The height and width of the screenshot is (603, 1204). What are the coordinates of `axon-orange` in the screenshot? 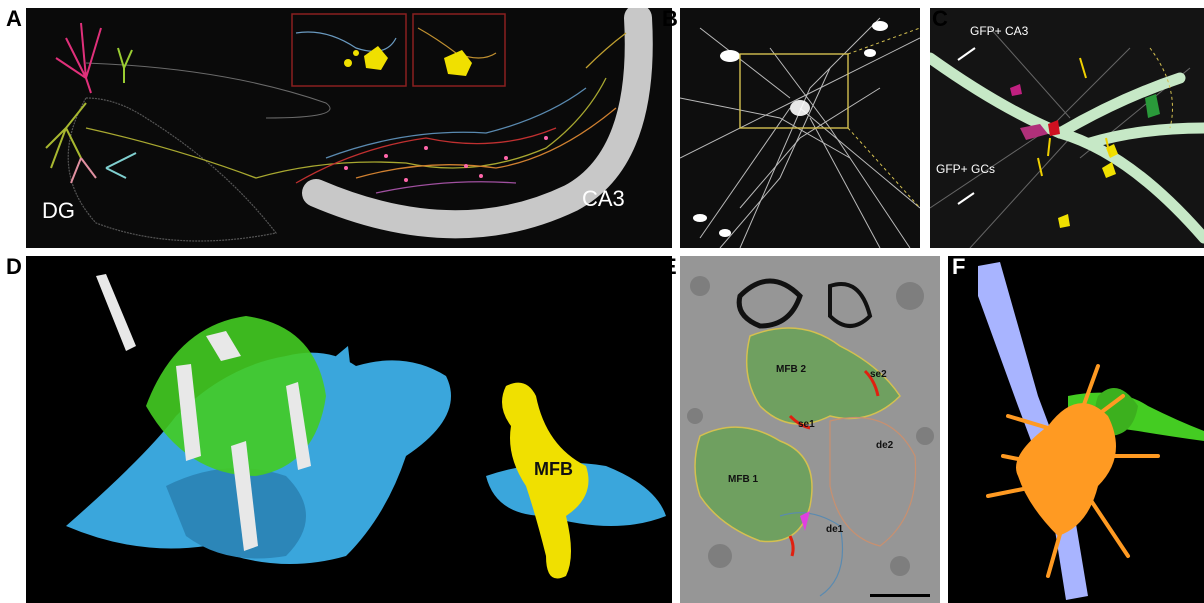 It's located at (486, 143).